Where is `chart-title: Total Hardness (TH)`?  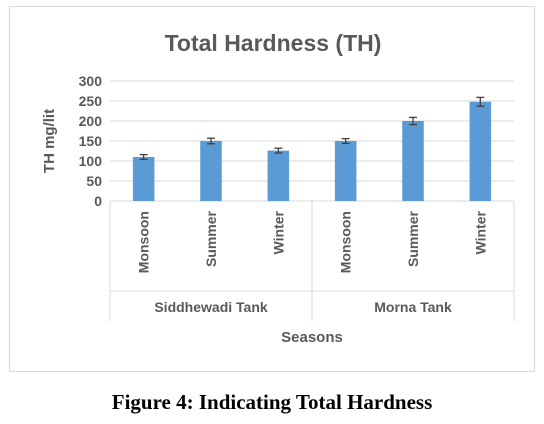
chart-title: Total Hardness (TH) is located at coordinates (273, 43).